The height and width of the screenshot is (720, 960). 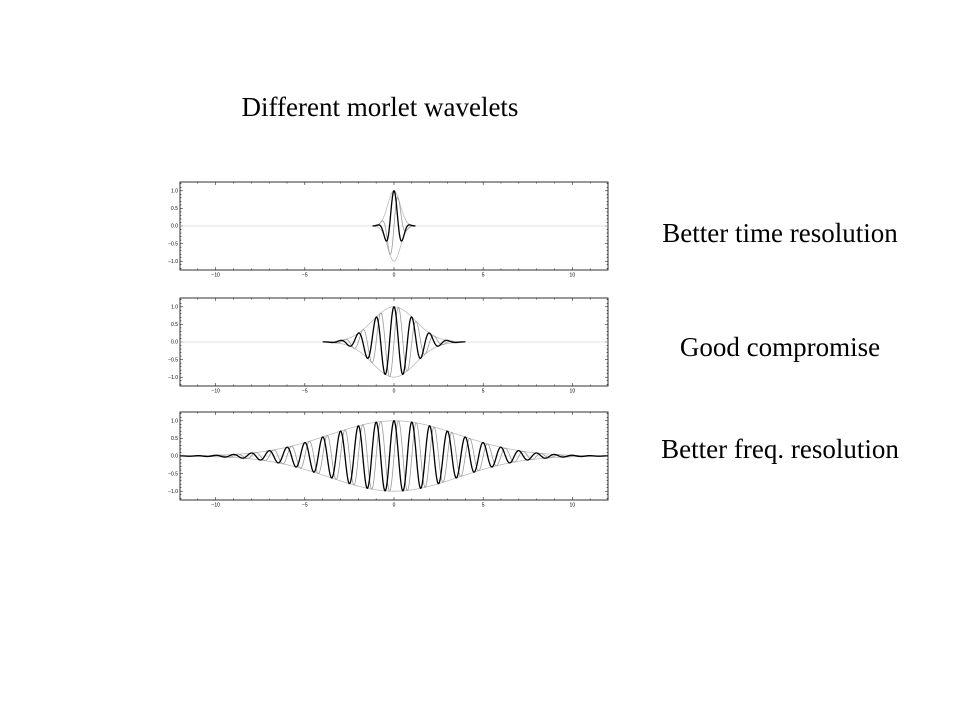 I want to click on wavelet-plot-freq-resolution: −10 −5 0 5 10 1.0 0.5 0.0 −0.5 −1.0, so click(x=388, y=460).